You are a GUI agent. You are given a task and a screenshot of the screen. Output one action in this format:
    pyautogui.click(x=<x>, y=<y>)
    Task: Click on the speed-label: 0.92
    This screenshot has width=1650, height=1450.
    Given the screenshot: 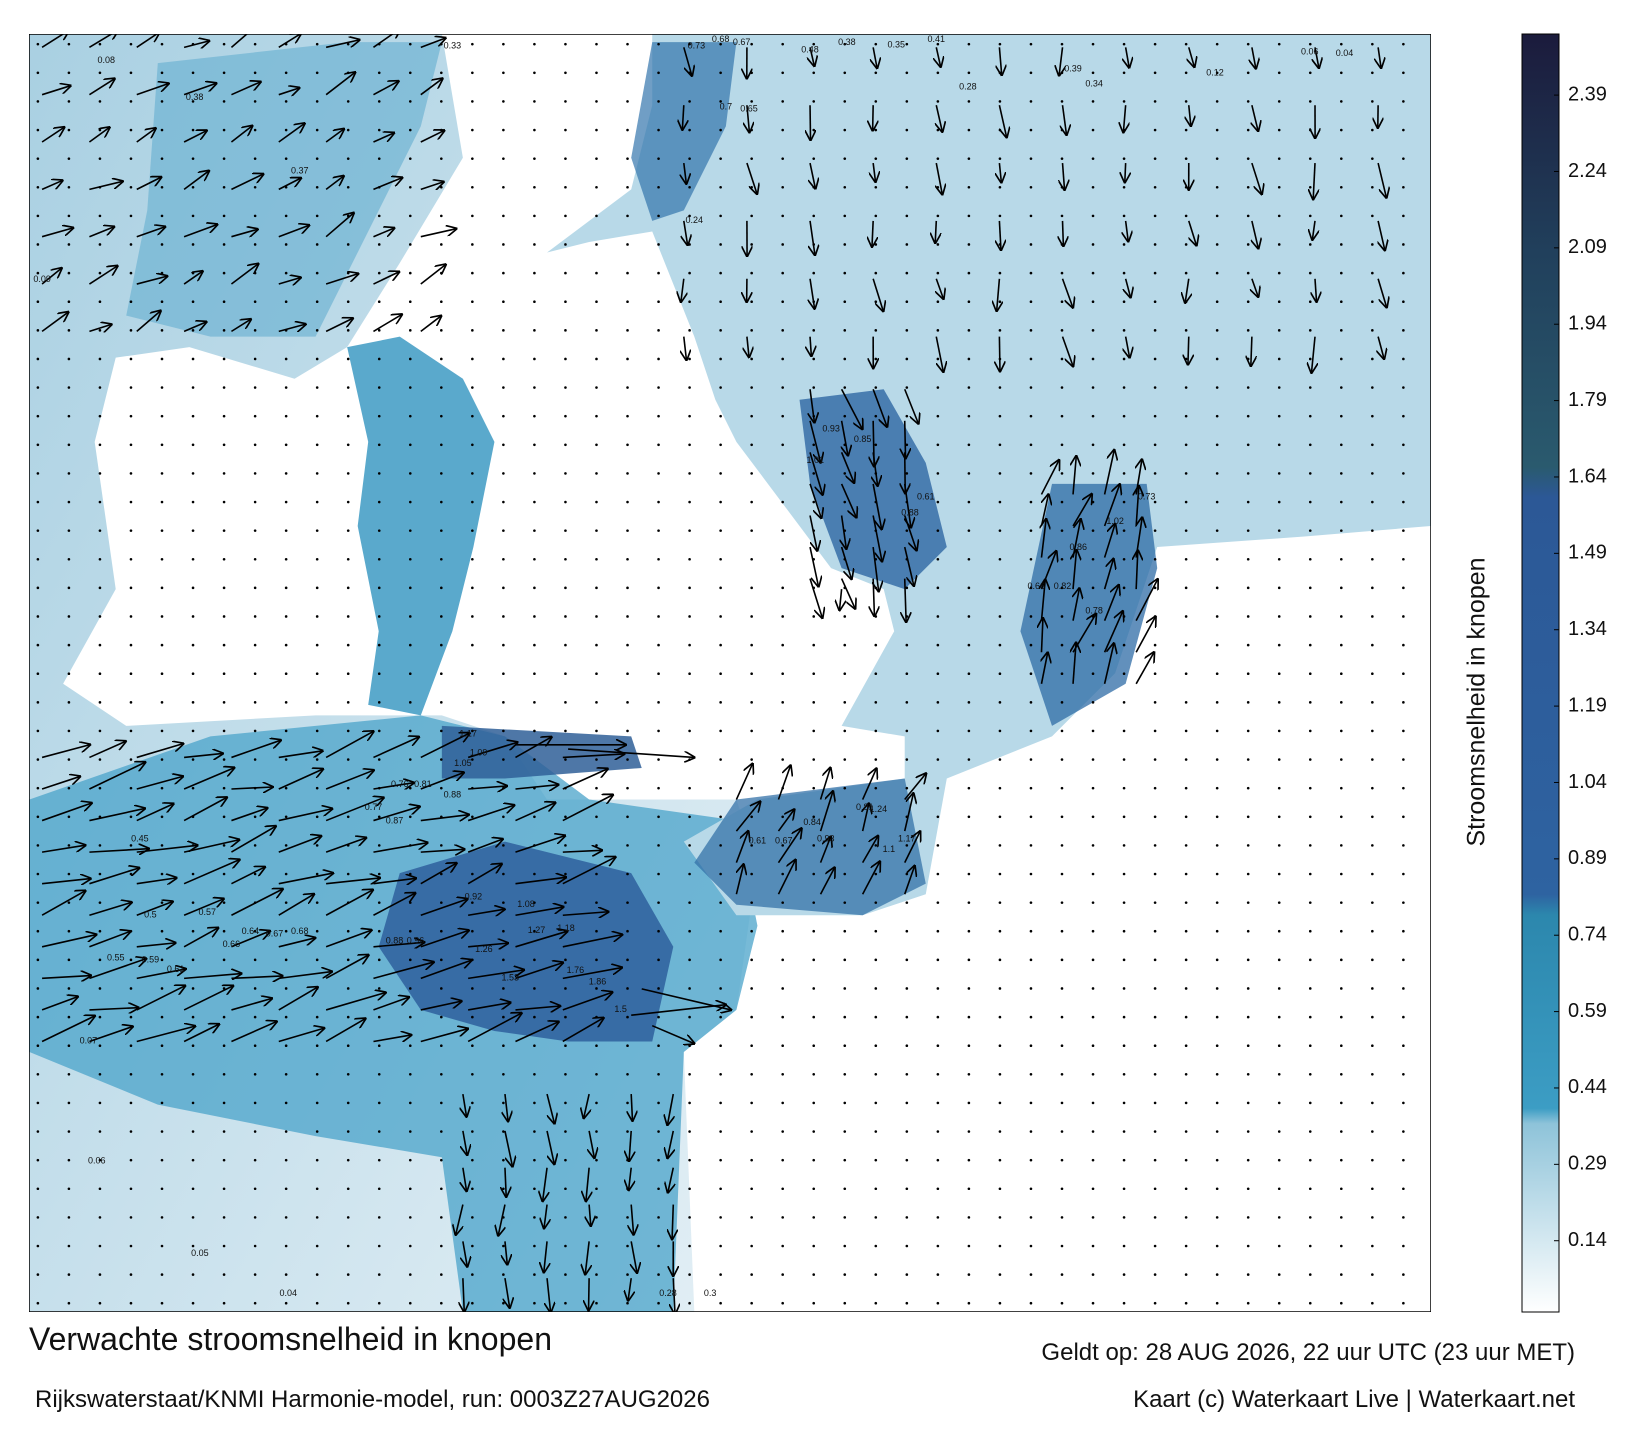 What is the action you would take?
    pyautogui.click(x=474, y=896)
    